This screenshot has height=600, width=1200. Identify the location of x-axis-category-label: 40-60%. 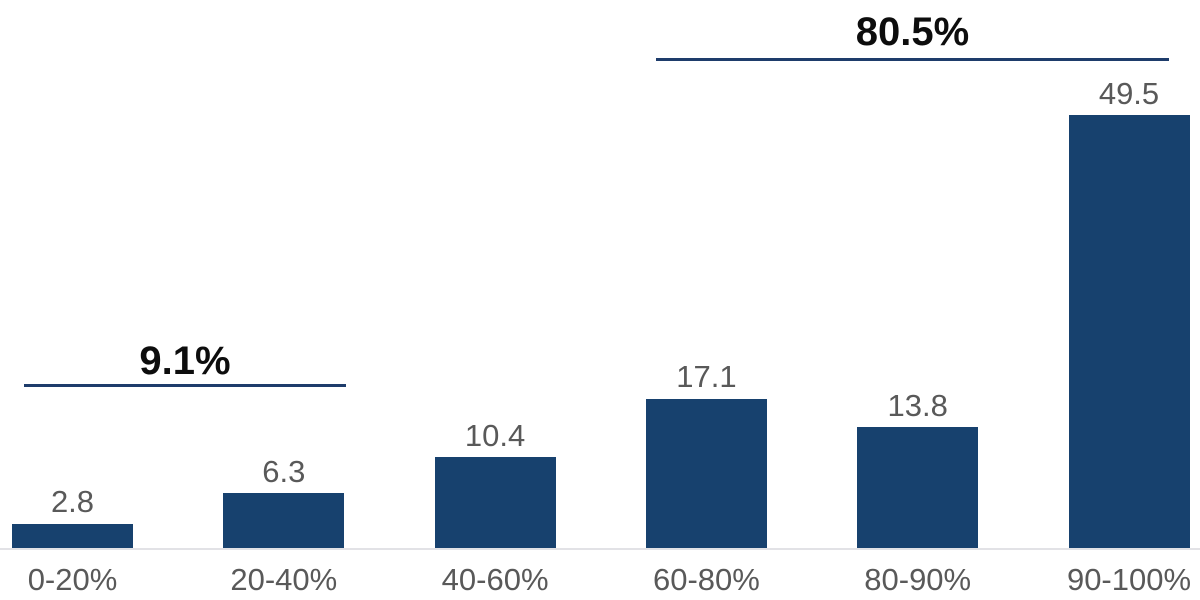
(495, 579).